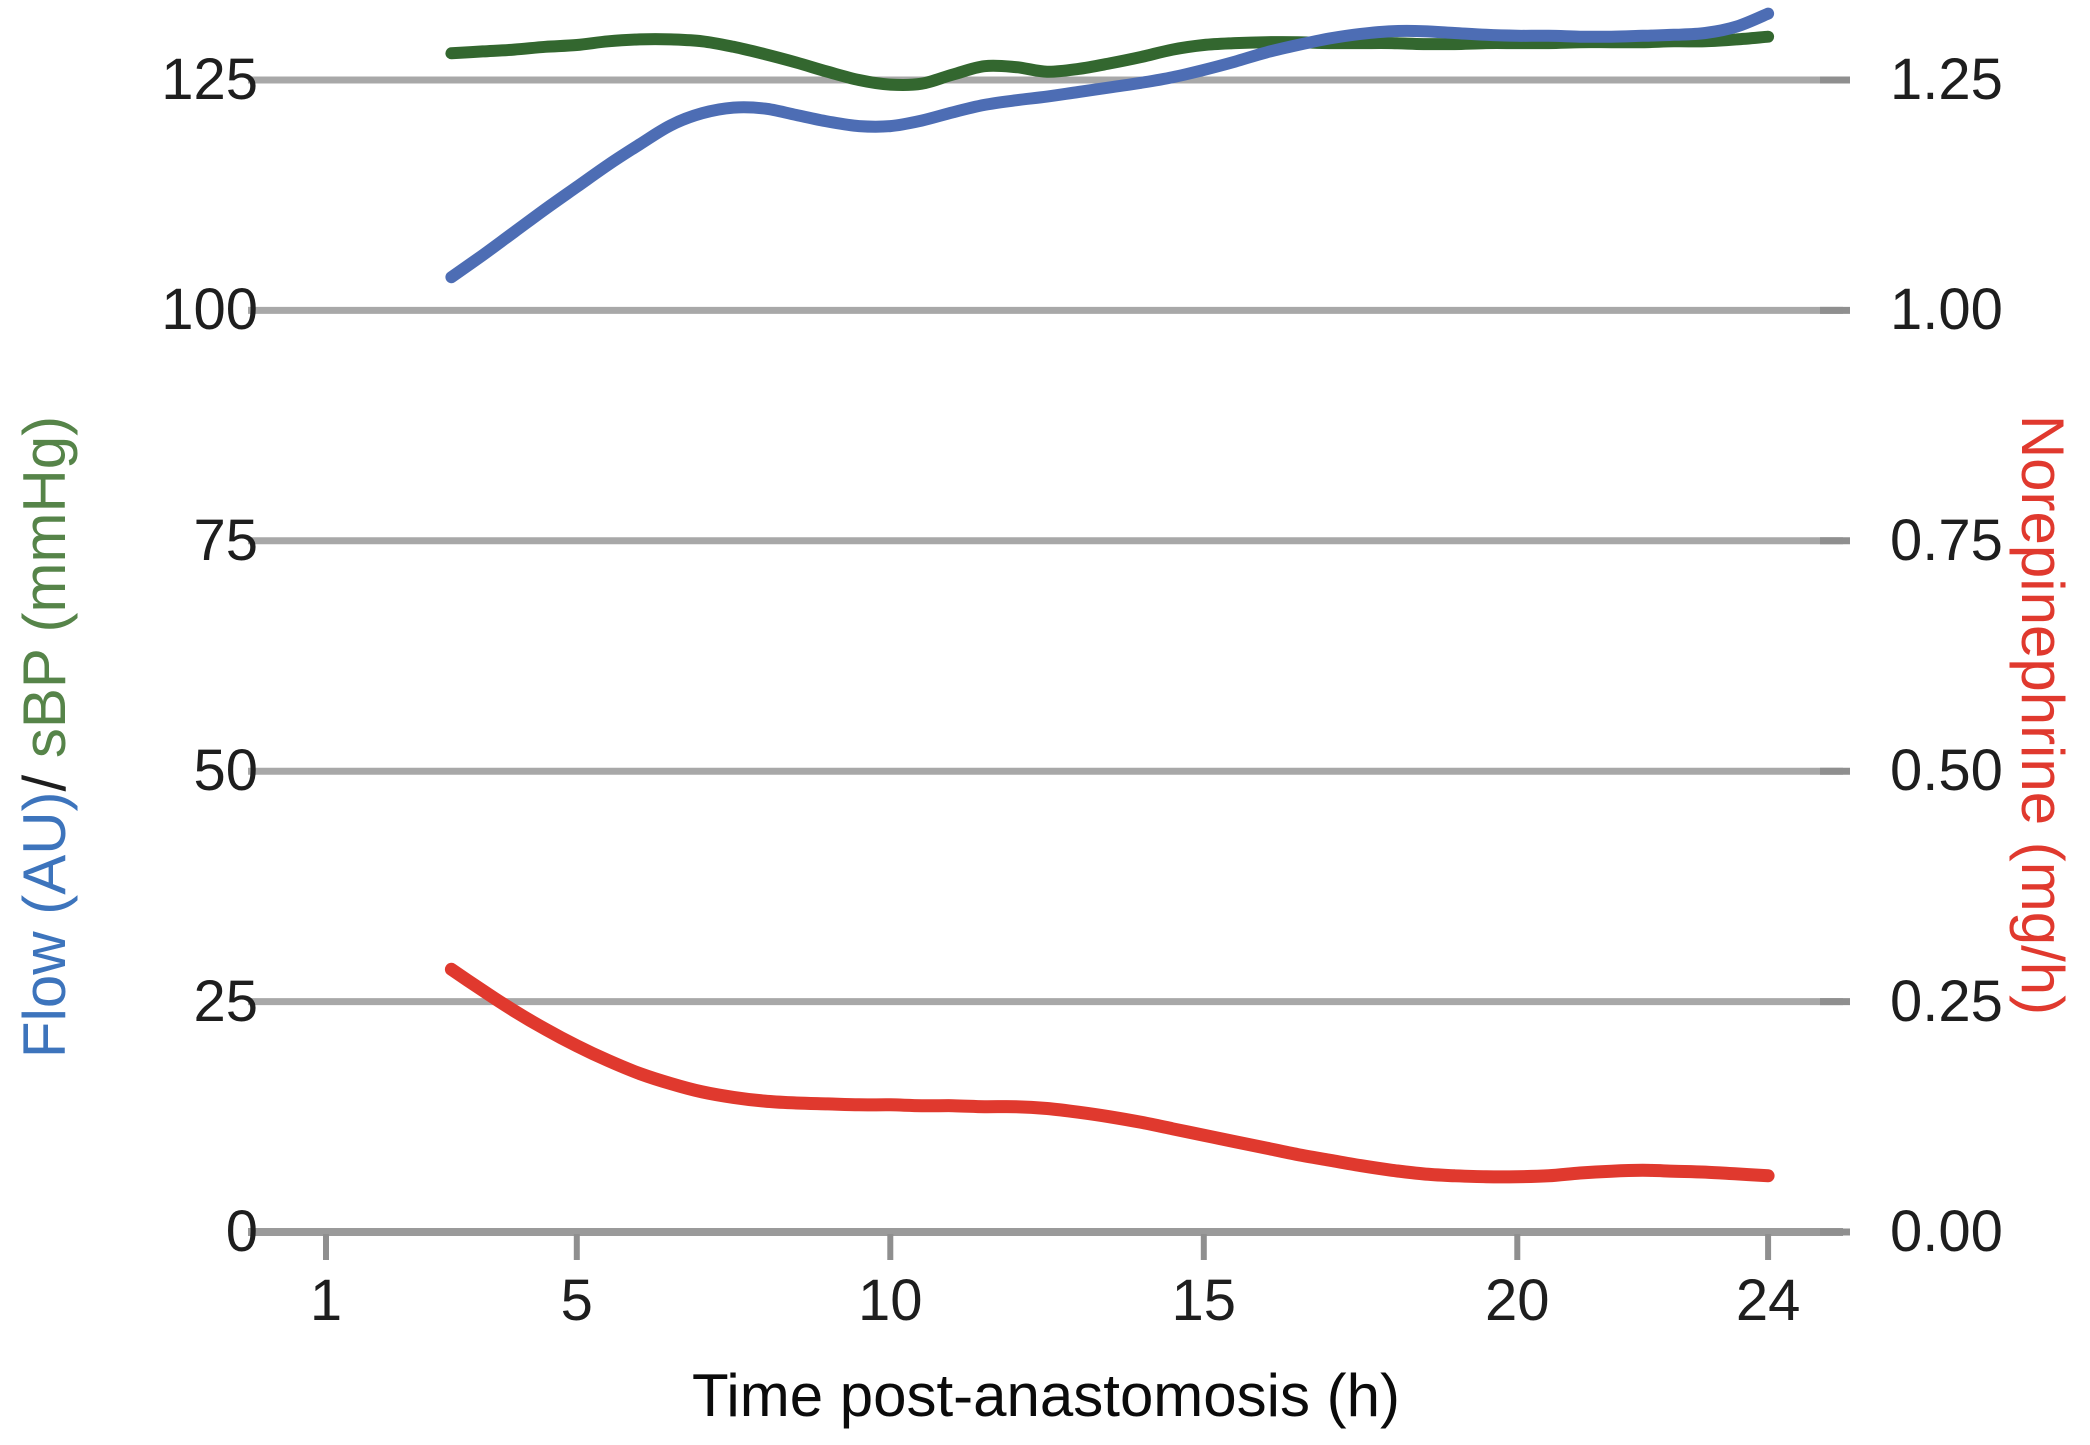 The image size is (2090, 1445). I want to click on y-right-tick-label: 1.00, so click(1946, 310).